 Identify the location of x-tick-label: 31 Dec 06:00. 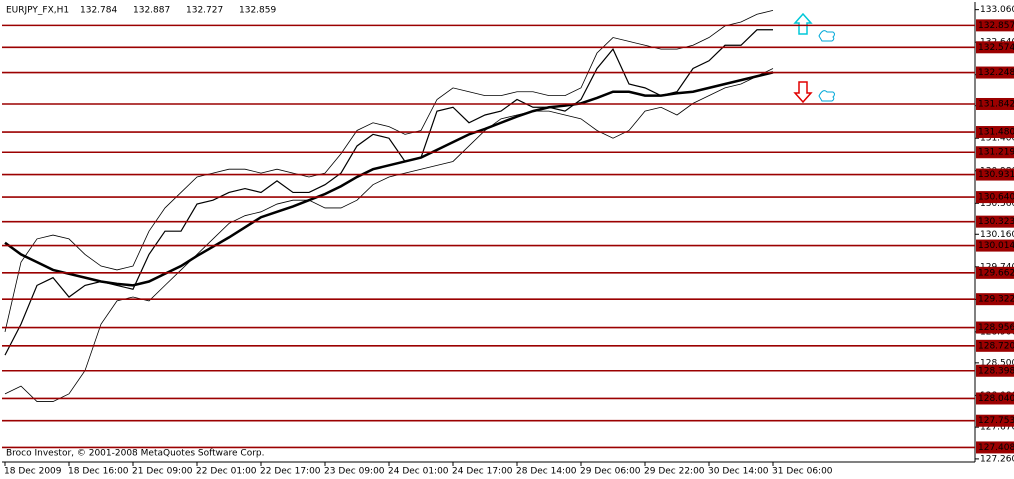
(802, 472).